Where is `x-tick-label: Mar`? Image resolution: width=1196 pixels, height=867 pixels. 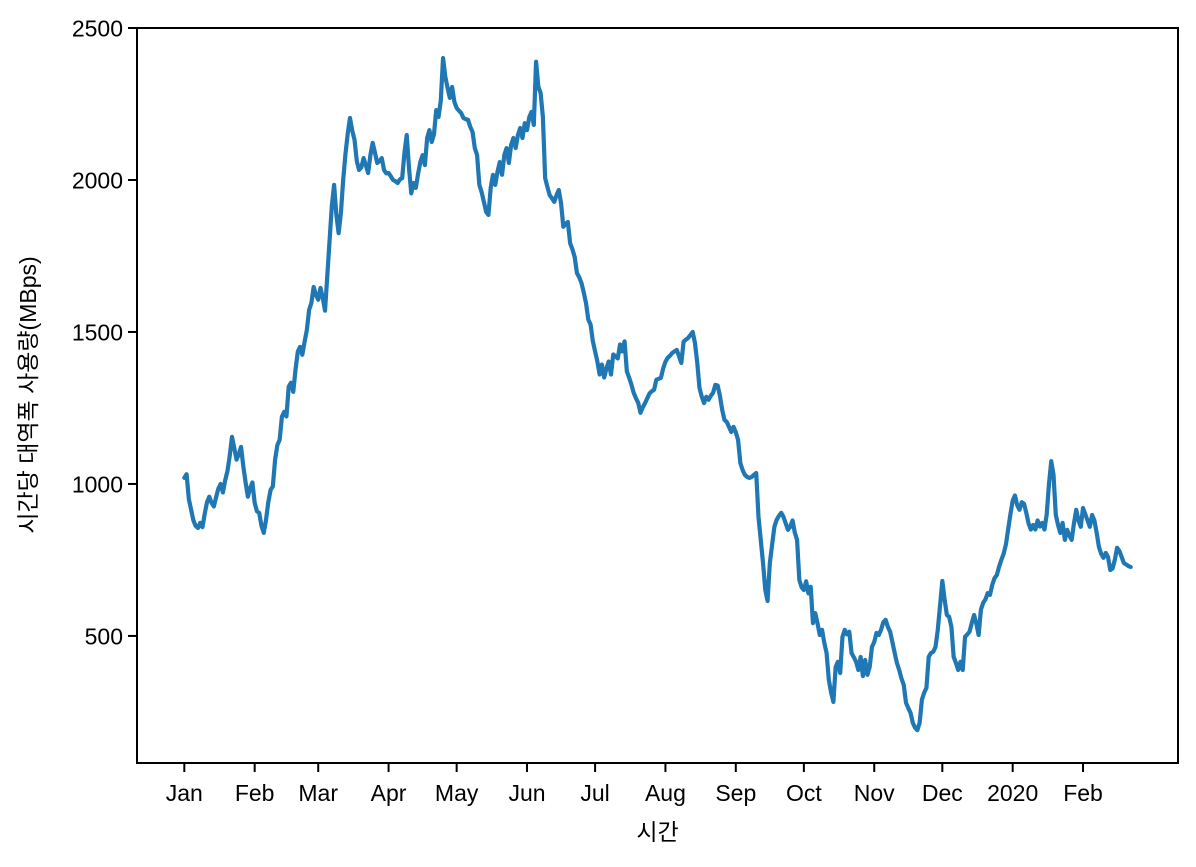
x-tick-label: Mar is located at coordinates (318, 793).